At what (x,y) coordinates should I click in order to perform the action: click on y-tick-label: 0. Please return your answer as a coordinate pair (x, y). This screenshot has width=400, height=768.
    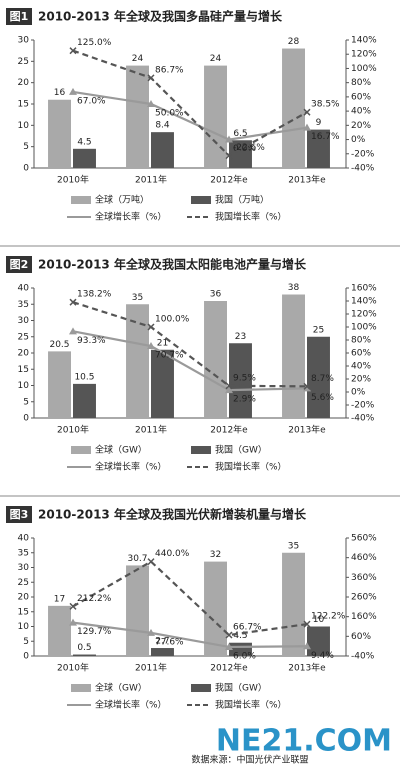
    Looking at the image, I should click on (26, 657).